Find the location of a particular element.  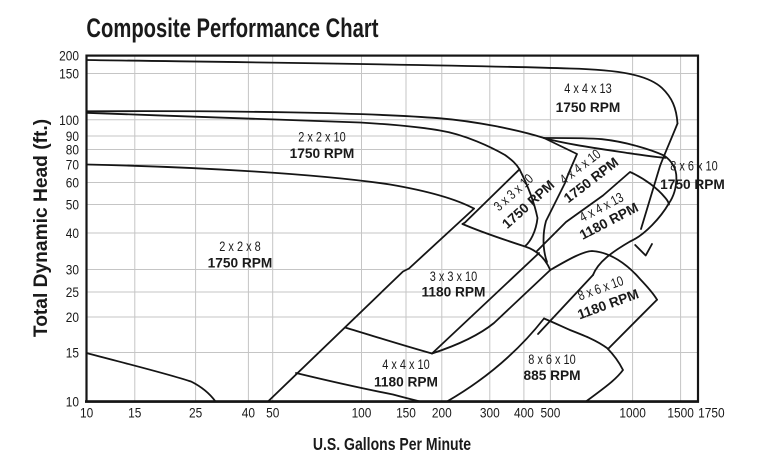

svg-text: 4 x 4 x 13 is located at coordinates (588, 88).